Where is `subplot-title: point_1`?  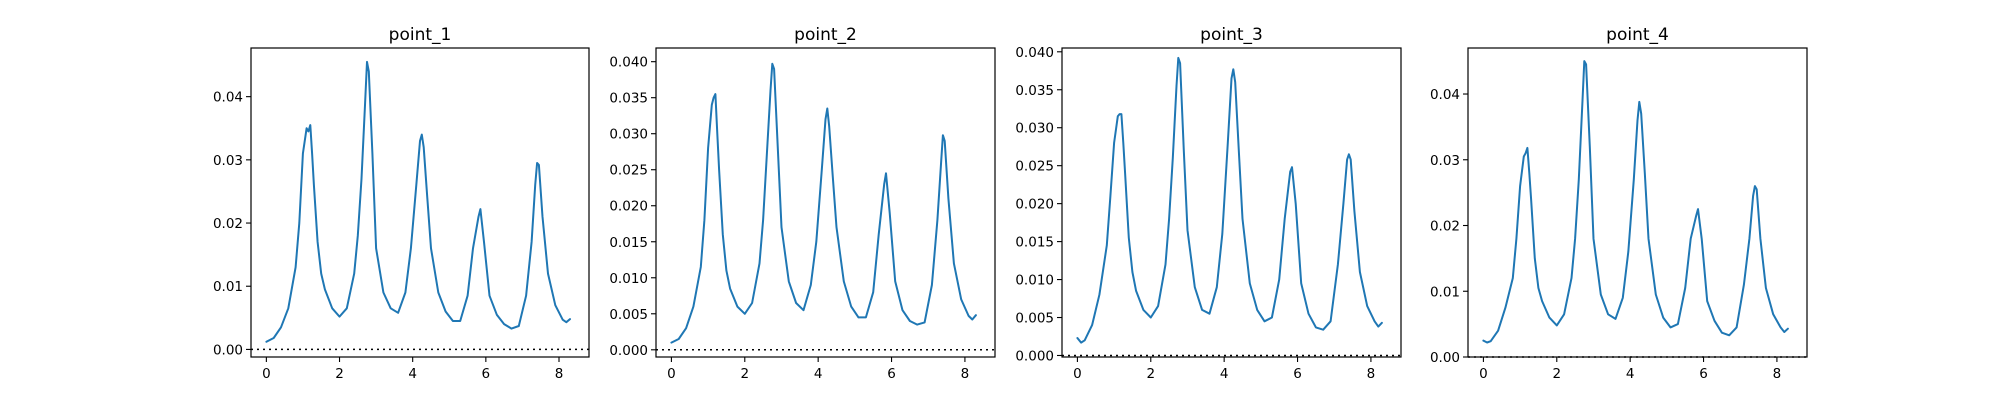 subplot-title: point_1 is located at coordinates (420, 35).